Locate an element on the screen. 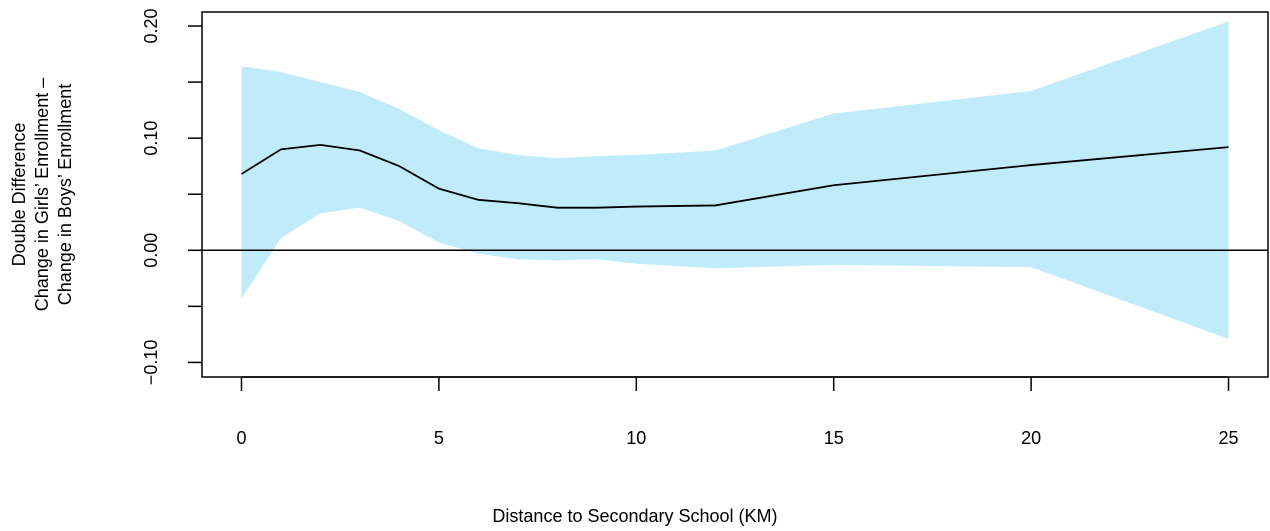  y-tick-label: 0.20 is located at coordinates (151, 25).